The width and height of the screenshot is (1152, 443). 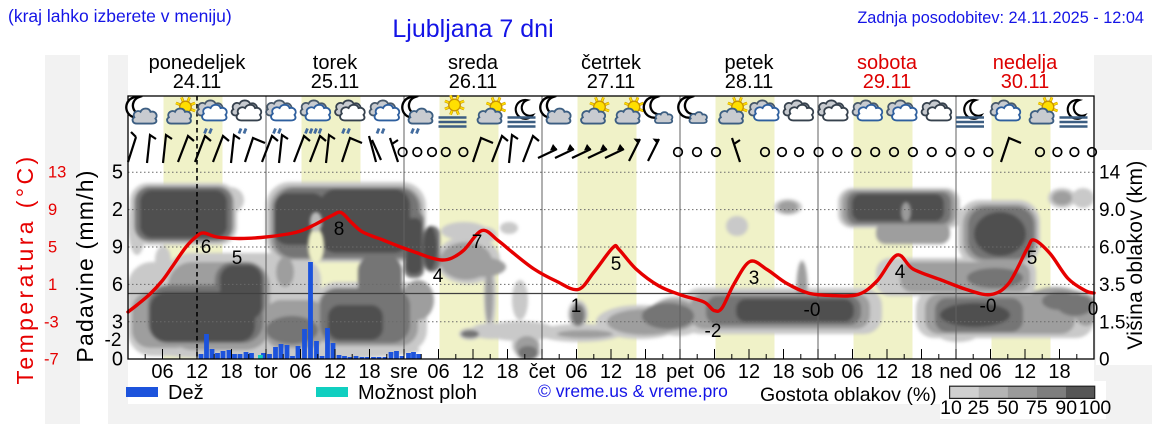 What do you see at coordinates (120, 16) in the screenshot?
I see `svg-text: (kraj lahko izberete v meniju)` at bounding box center [120, 16].